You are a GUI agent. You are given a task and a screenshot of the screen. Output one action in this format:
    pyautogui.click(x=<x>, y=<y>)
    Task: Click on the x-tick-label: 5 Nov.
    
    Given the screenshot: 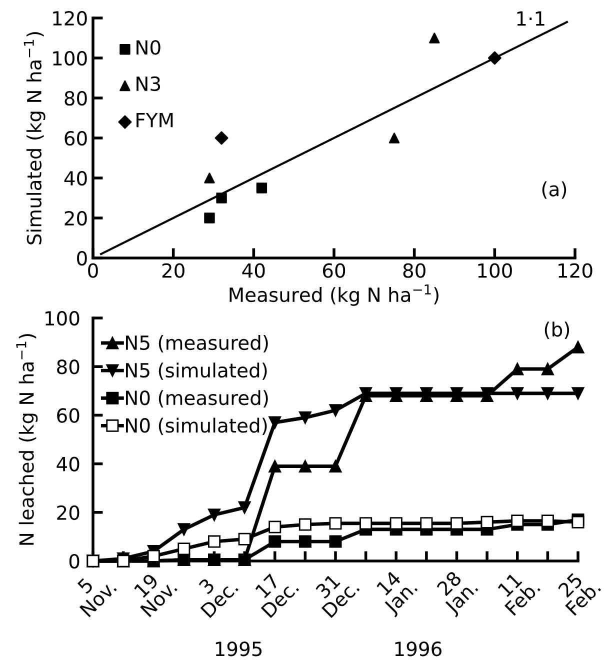 What is the action you would take?
    pyautogui.click(x=97, y=597)
    